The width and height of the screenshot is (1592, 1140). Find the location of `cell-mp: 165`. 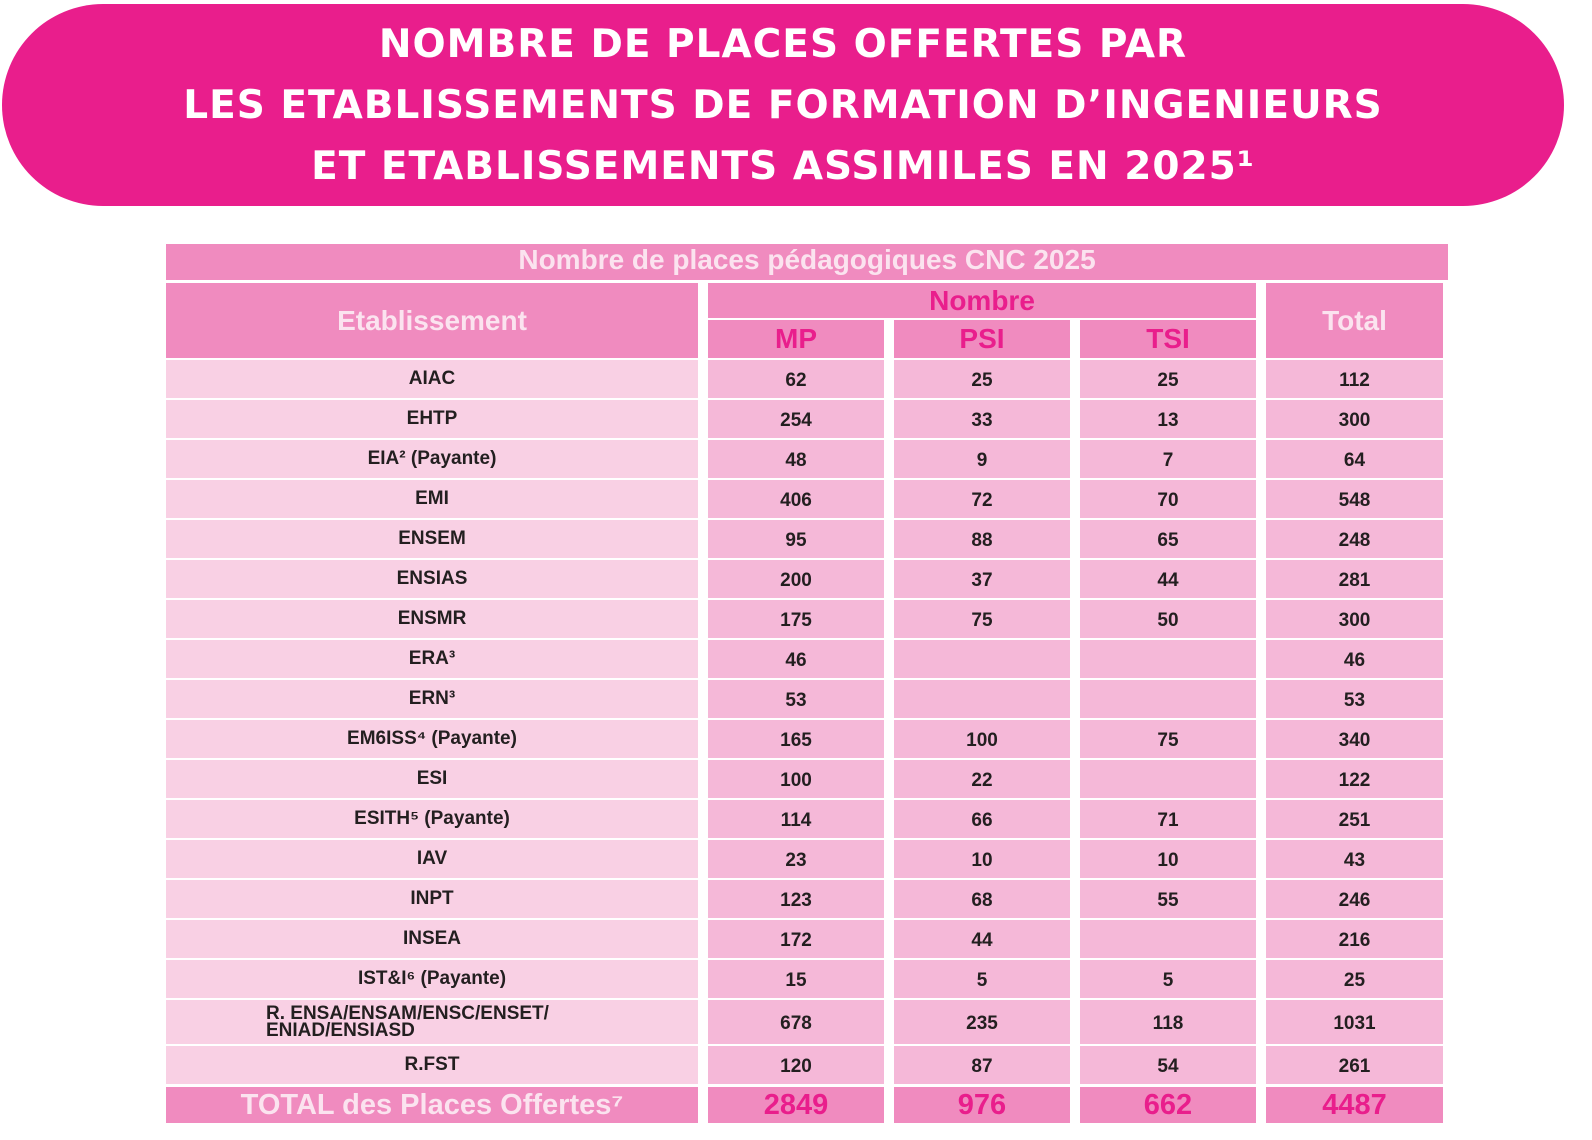

cell-mp: 165 is located at coordinates (796, 739).